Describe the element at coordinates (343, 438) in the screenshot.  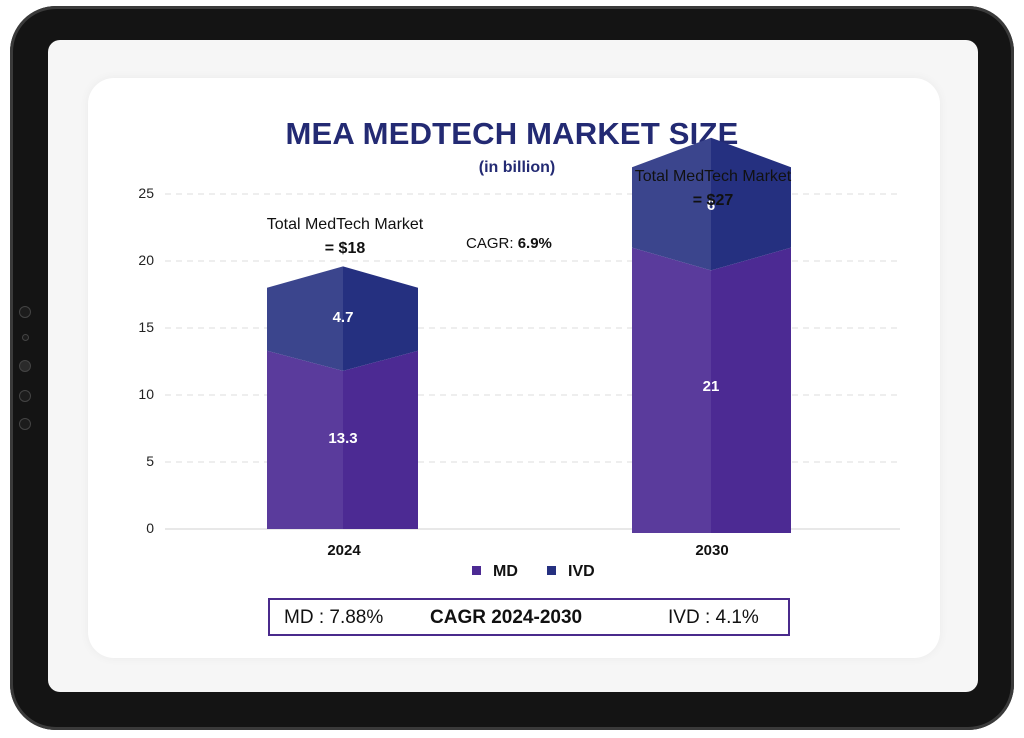
I see `data-label-md-2024: 13.3` at that location.